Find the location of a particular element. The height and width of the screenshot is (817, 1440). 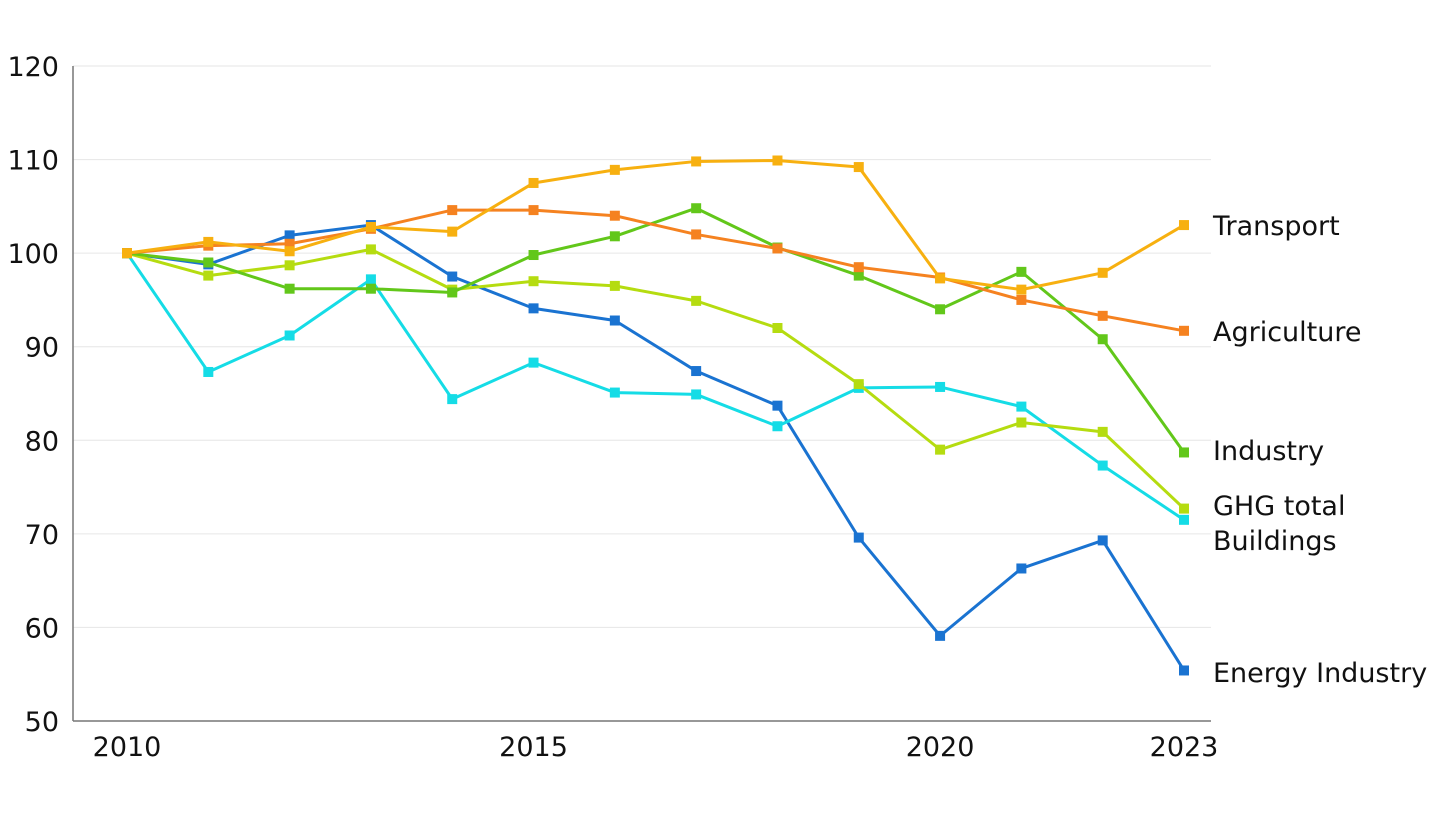

y-tick-label: 100 is located at coordinates (33, 254).